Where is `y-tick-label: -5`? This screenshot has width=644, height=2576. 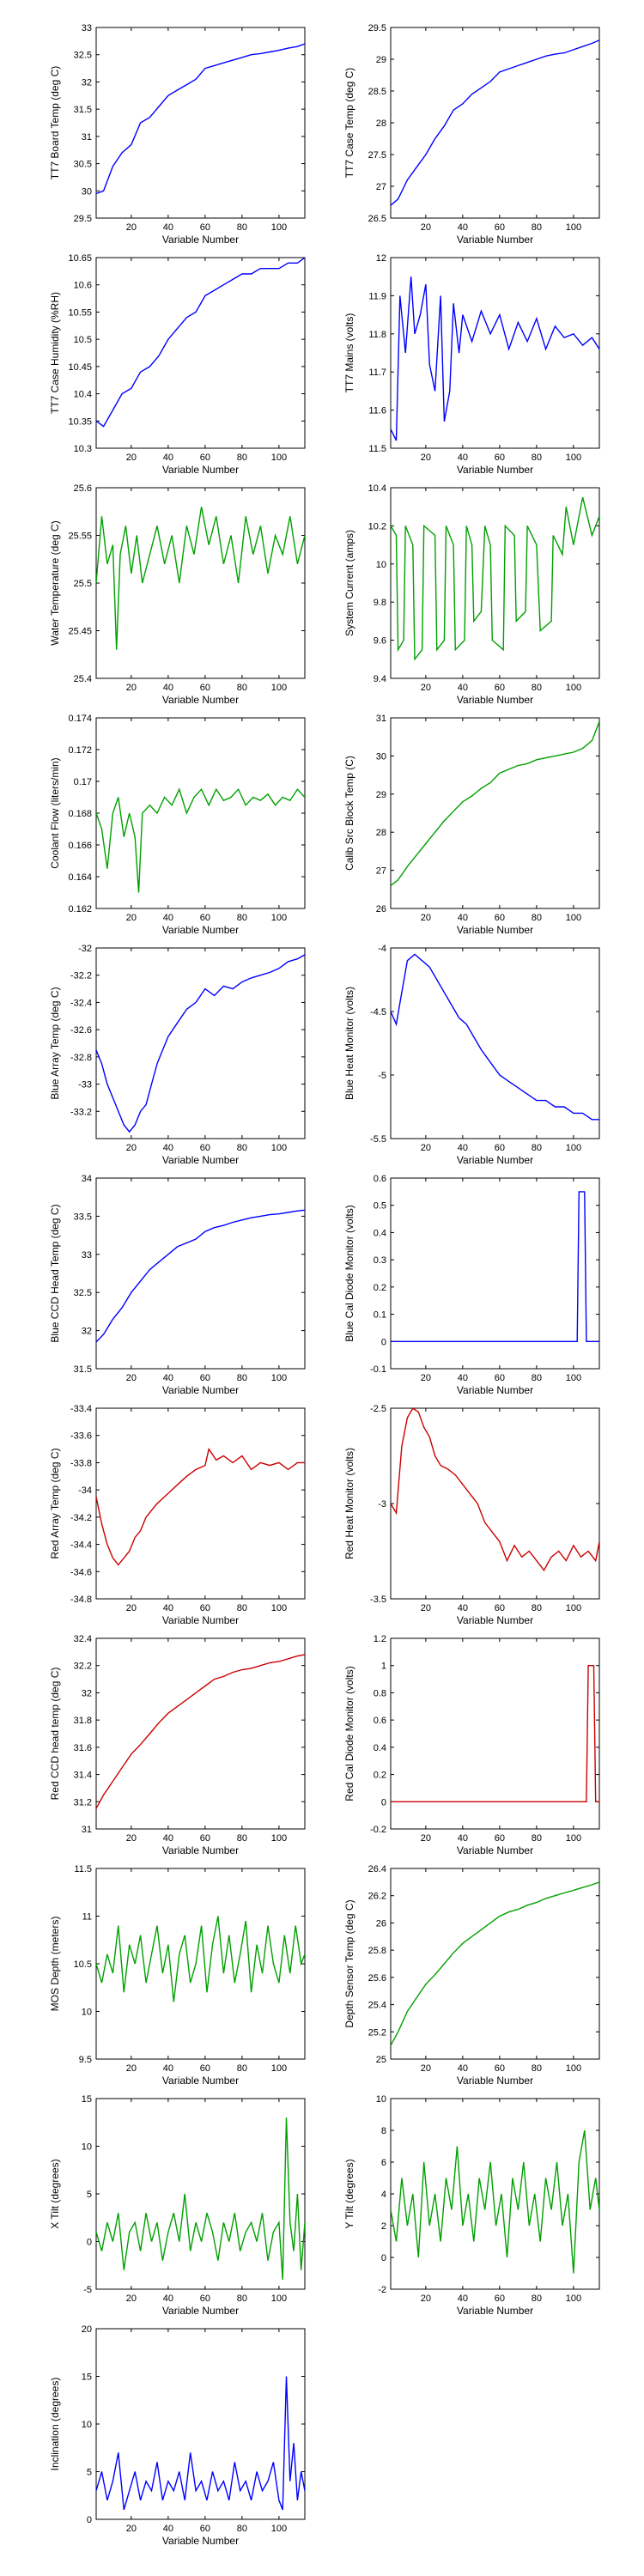
y-tick-label: -5 is located at coordinates (382, 1076).